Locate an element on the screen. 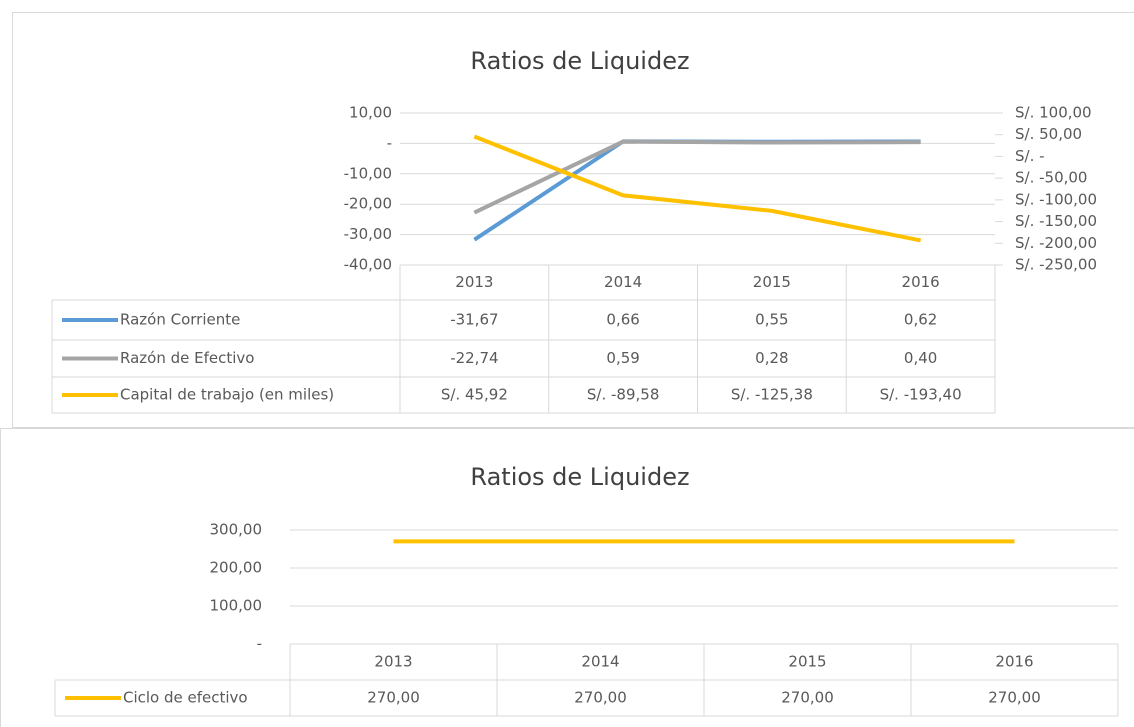 The width and height of the screenshot is (1134, 727). y2-tick-label: S/. -250,00 is located at coordinates (1056, 265).